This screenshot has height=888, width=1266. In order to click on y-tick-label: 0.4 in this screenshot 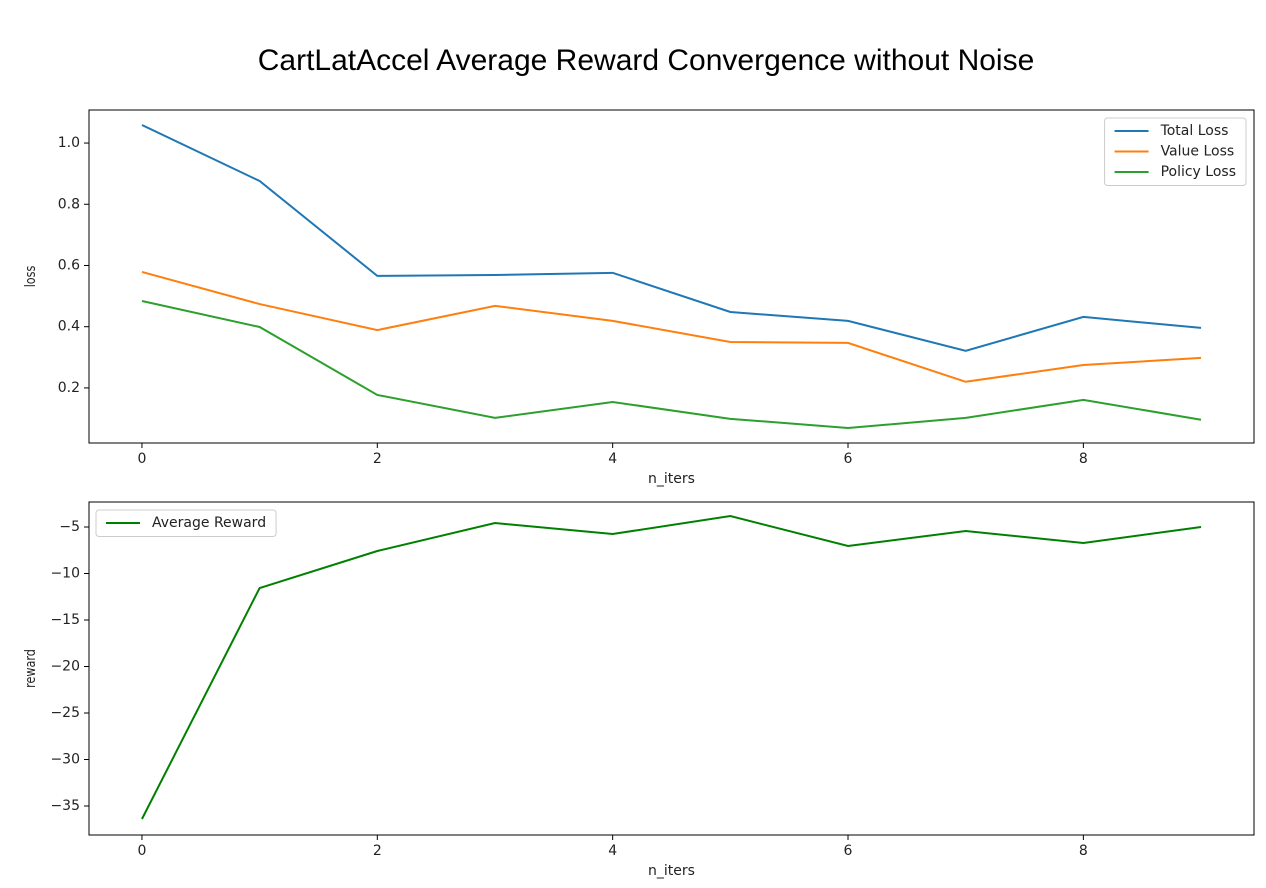, I will do `click(69, 327)`.